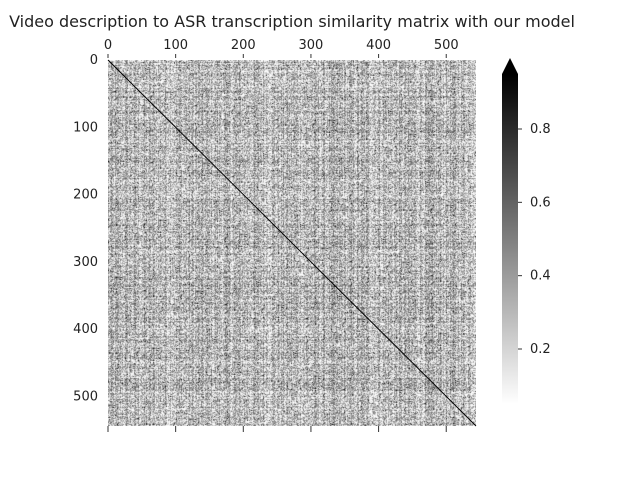 This screenshot has width=640, height=480. Describe the element at coordinates (540, 349) in the screenshot. I see `colorbar-tick-label: 0.2` at that location.